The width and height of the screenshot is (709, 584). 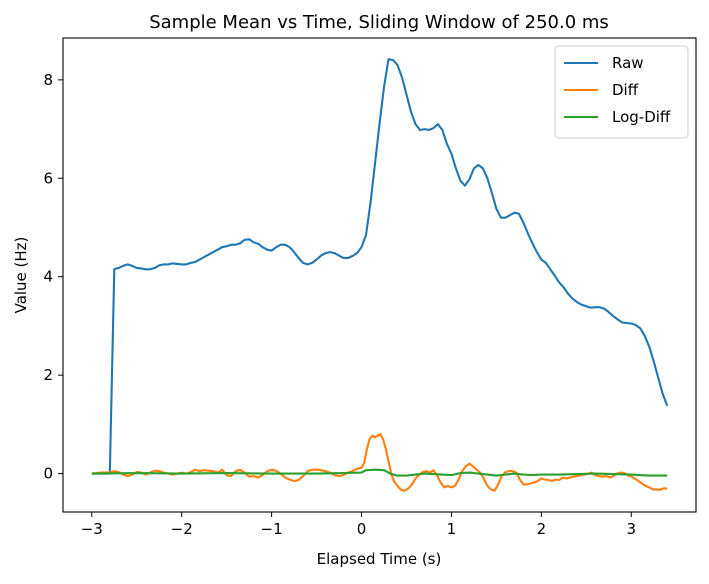 I want to click on x-axis-label: Elapsed Time (s), so click(x=379, y=559).